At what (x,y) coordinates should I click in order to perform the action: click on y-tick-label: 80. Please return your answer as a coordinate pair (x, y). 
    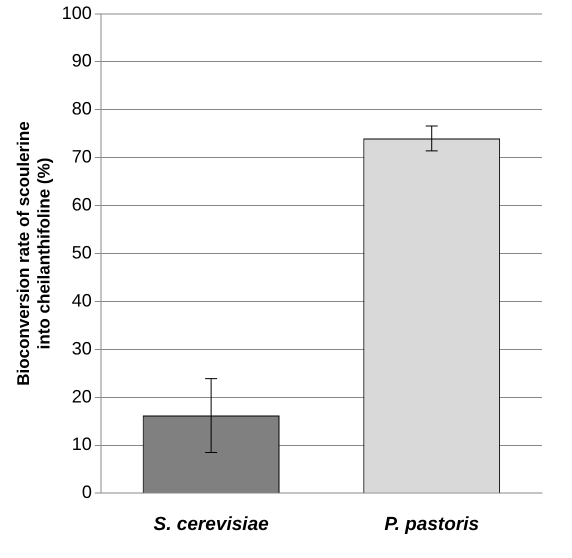
    Looking at the image, I should click on (82, 108).